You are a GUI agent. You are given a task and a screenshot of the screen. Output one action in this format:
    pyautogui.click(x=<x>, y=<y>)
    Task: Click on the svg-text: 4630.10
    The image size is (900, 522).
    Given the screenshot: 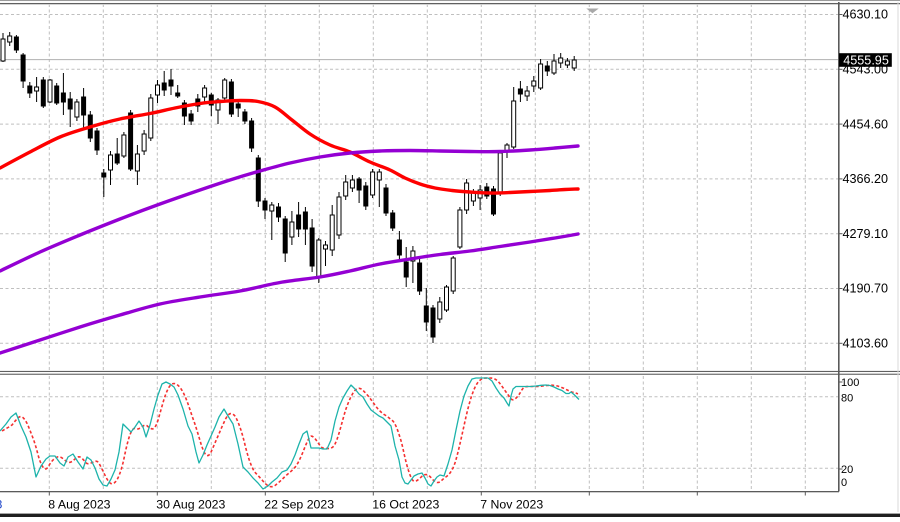 What is the action you would take?
    pyautogui.click(x=866, y=15)
    